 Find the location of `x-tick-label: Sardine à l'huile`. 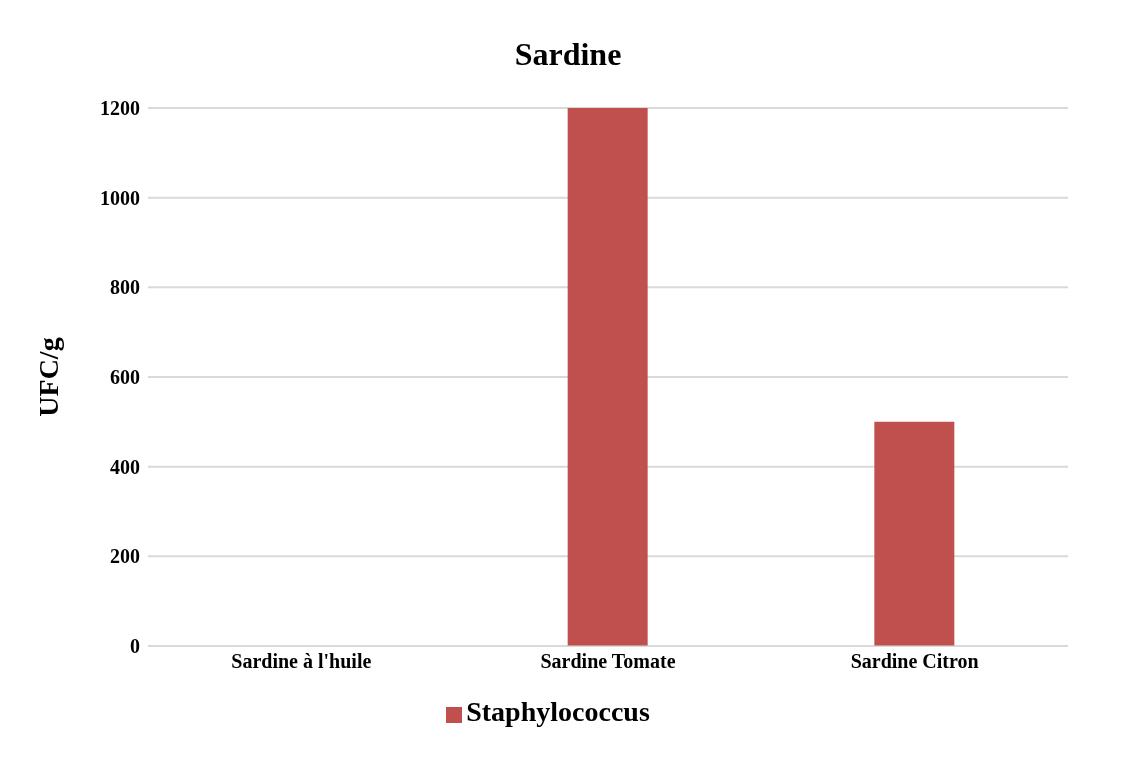

x-tick-label: Sardine à l'huile is located at coordinates (301, 661).